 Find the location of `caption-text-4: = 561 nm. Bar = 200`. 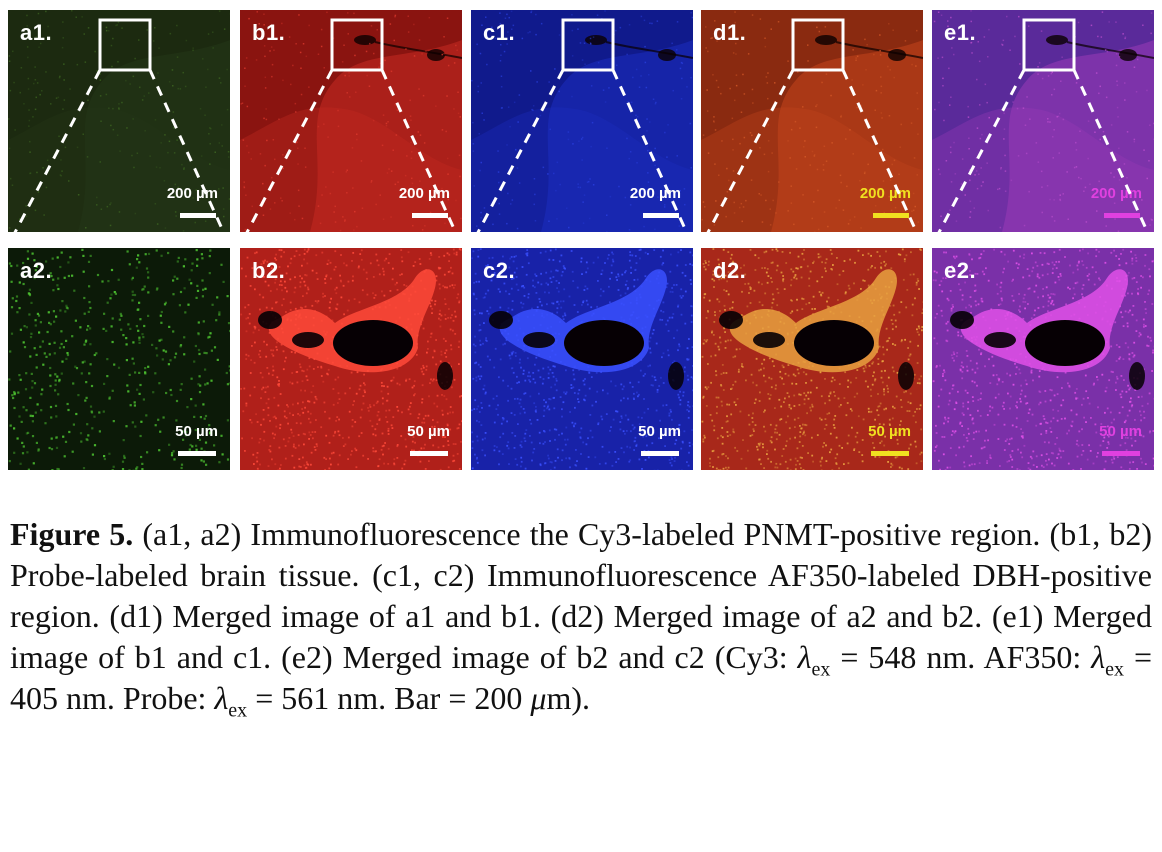

caption-text-4: = 561 nm. Bar = 200 is located at coordinates (389, 698).